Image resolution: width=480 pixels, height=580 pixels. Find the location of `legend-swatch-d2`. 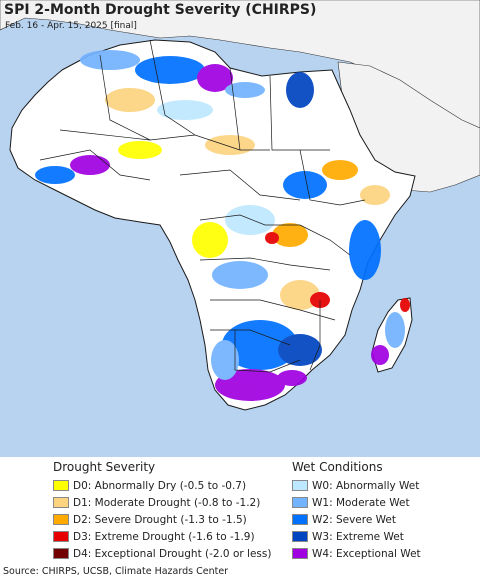

legend-swatch-d2 is located at coordinates (61, 519).